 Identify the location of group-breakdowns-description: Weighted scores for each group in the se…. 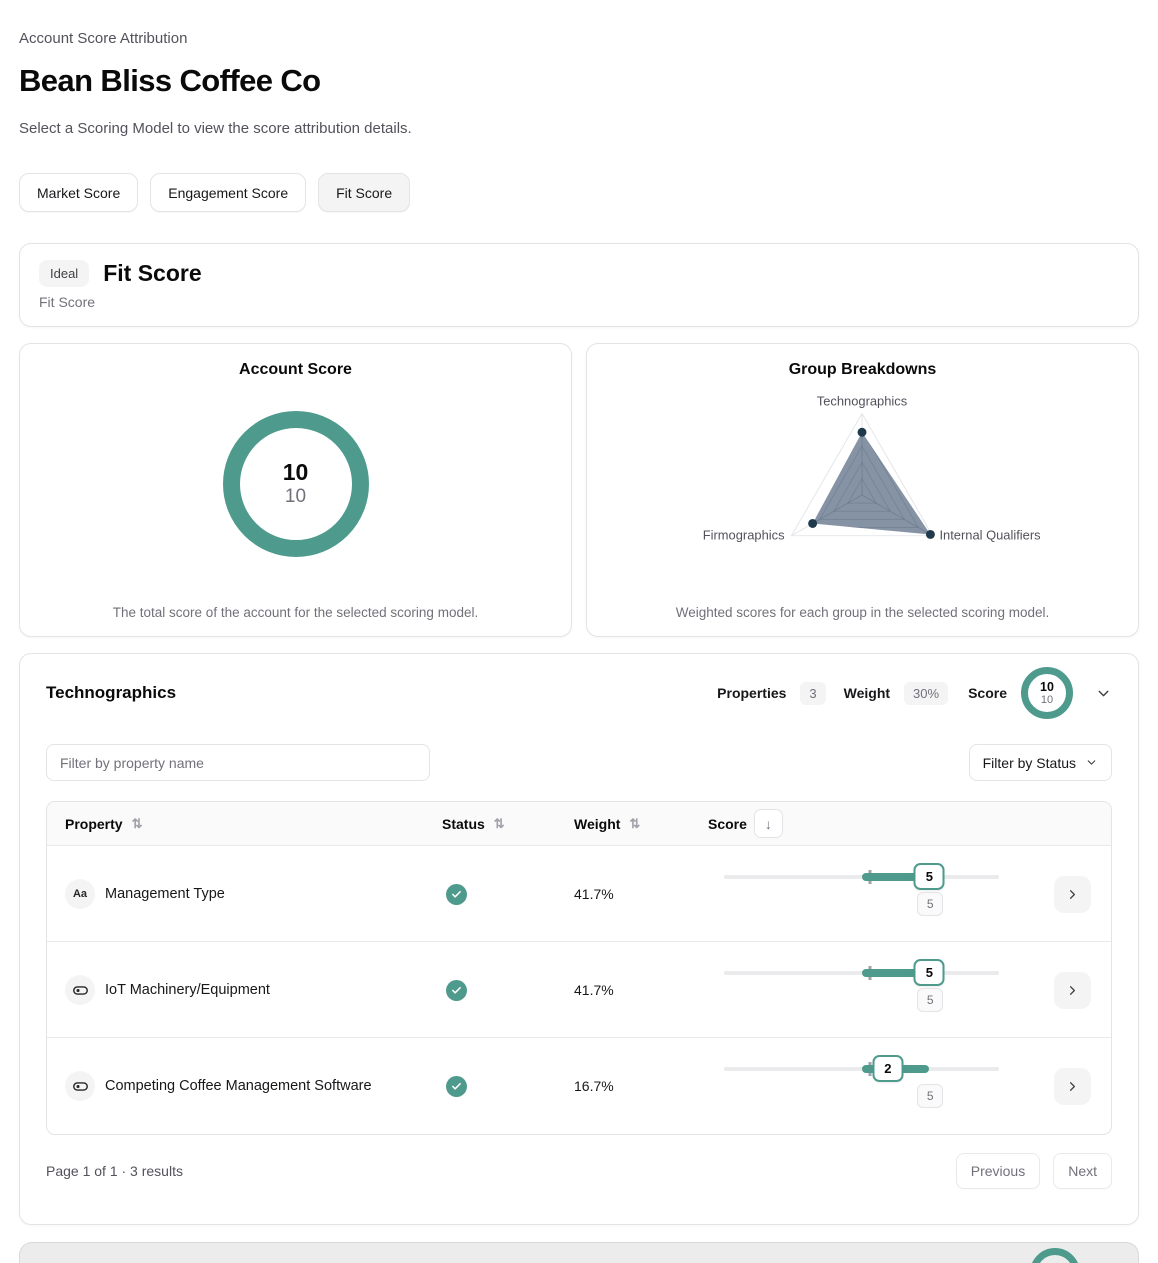
(862, 612).